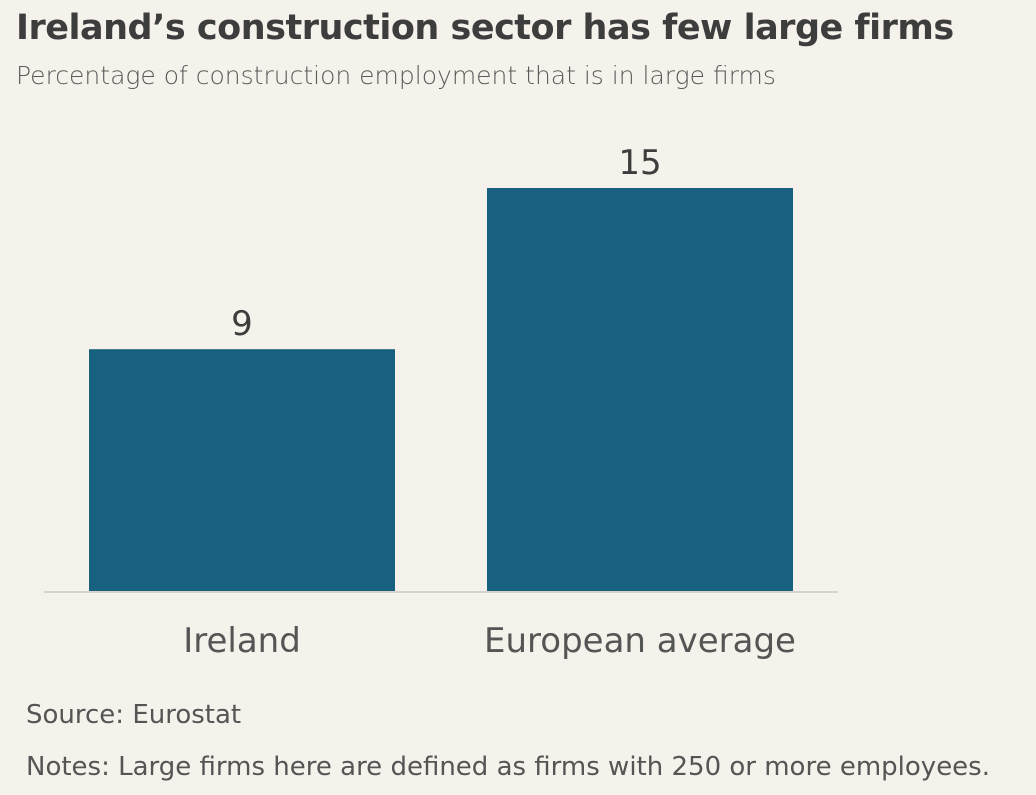  I want to click on source-note: Source: Eurostat, so click(134, 715).